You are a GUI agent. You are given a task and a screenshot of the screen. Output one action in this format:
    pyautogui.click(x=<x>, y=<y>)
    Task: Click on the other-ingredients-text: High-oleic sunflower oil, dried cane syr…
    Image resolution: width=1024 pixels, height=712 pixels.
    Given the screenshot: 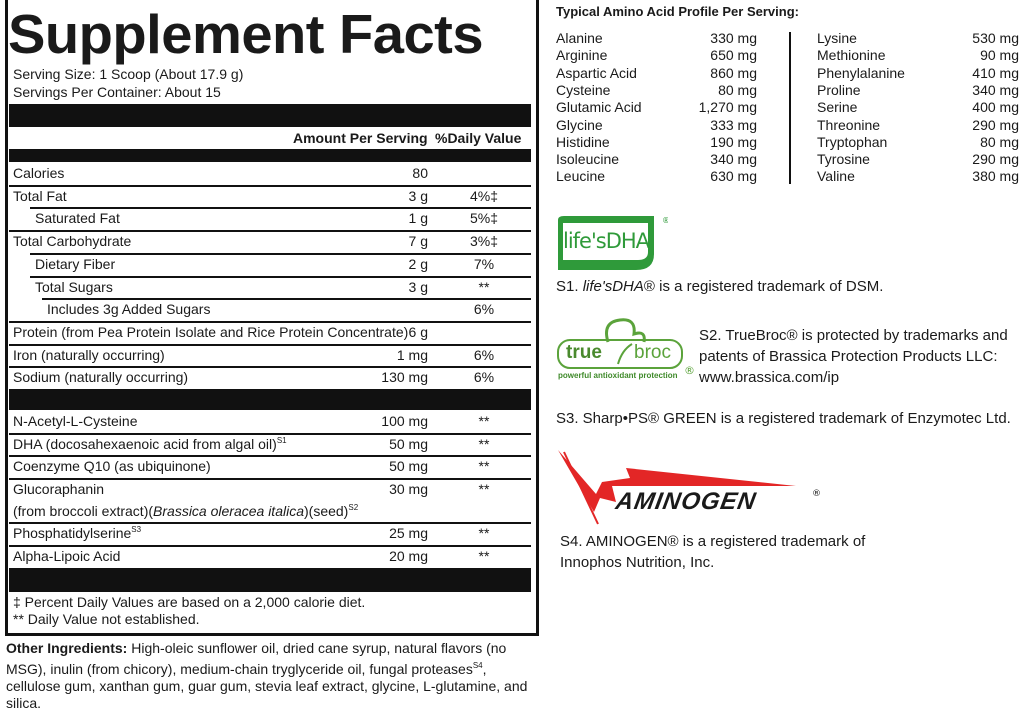 What is the action you would take?
    pyautogui.click(x=256, y=658)
    